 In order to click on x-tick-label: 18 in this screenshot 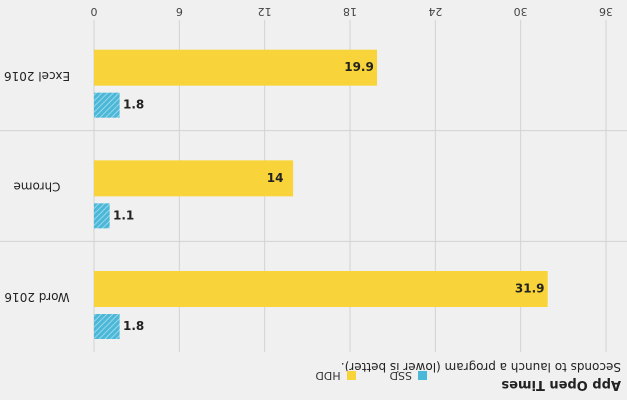, I will do `click(350, 11)`.